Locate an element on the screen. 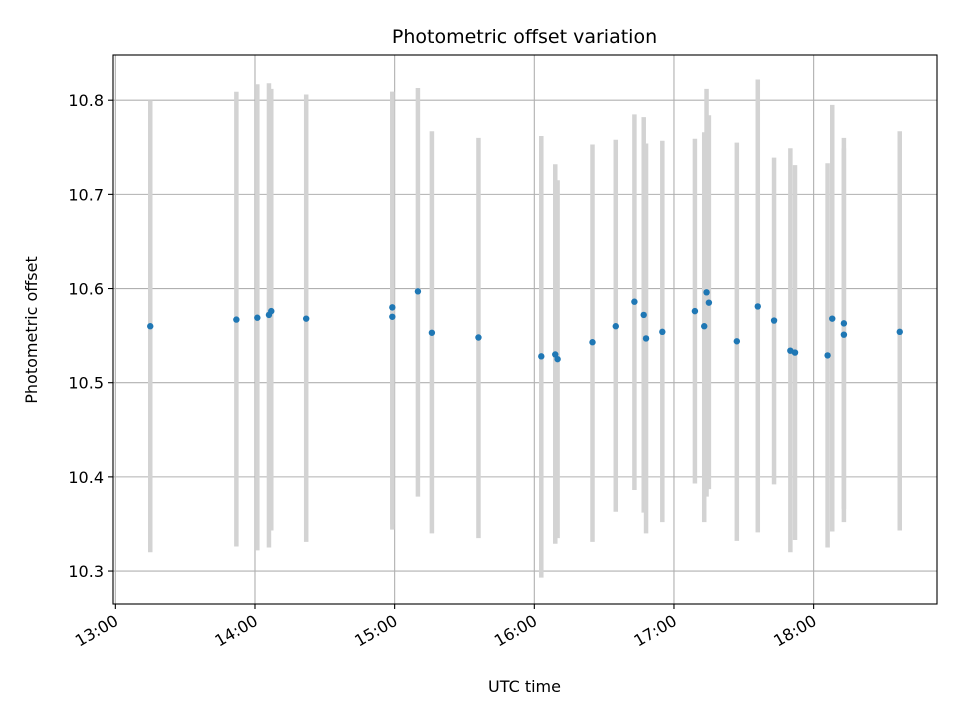 This screenshot has height=720, width=960. y-tick-label: 10.6 is located at coordinates (86, 289).